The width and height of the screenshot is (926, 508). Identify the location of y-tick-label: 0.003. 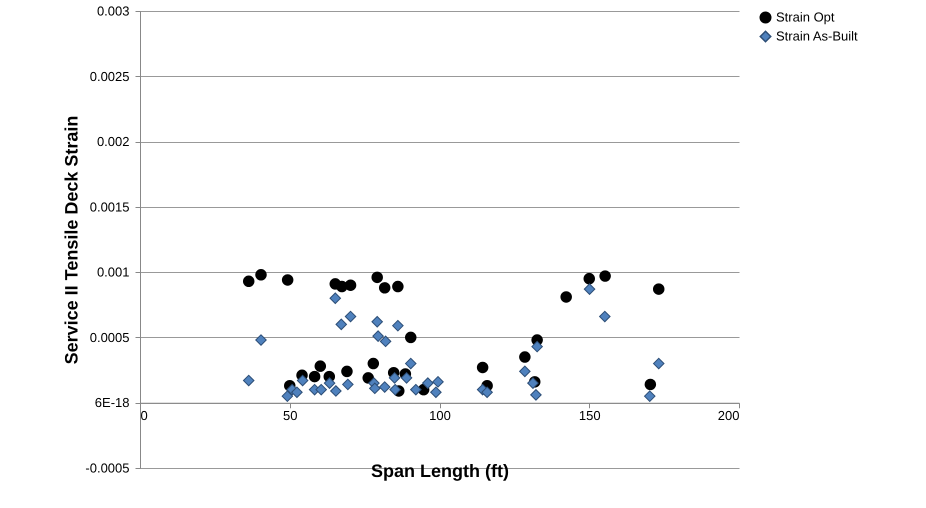
(113, 11).